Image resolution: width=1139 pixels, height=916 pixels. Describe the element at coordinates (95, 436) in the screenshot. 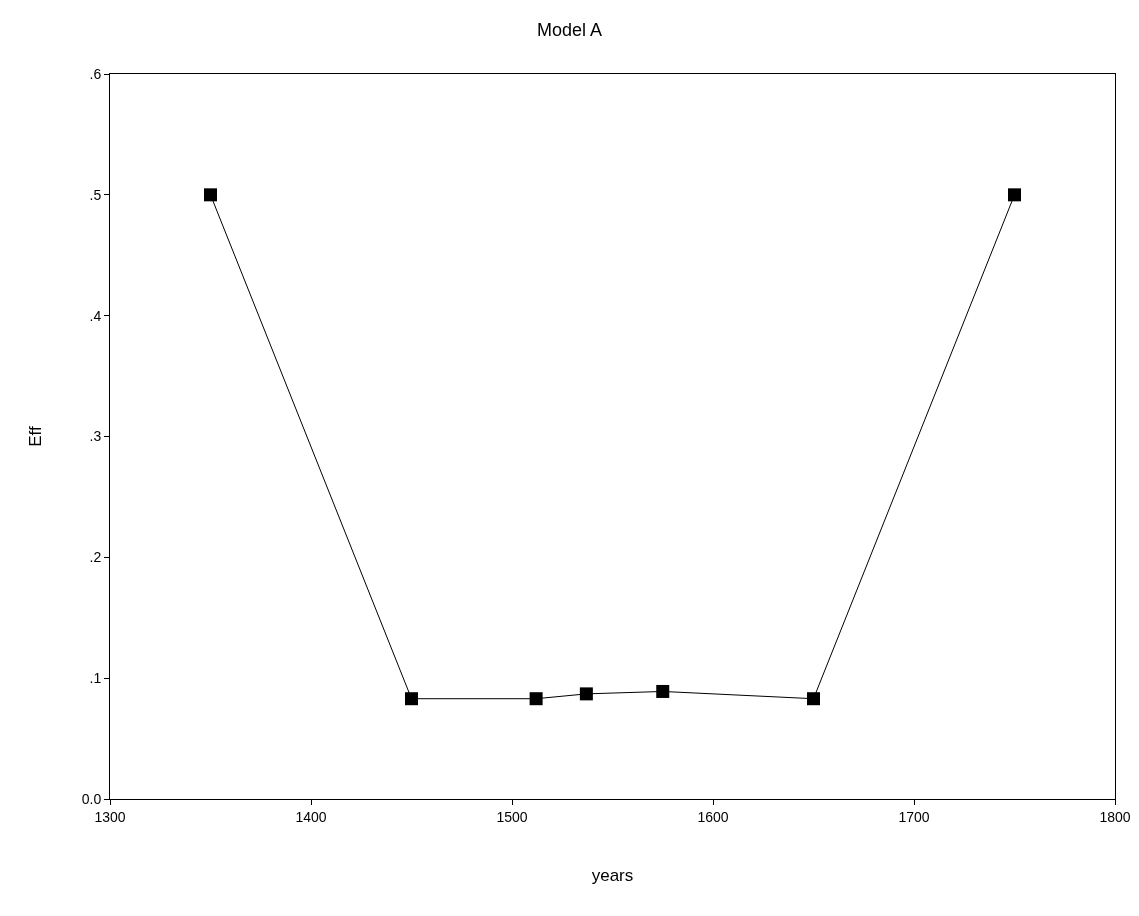

I see `y-tick-label: .3` at that location.